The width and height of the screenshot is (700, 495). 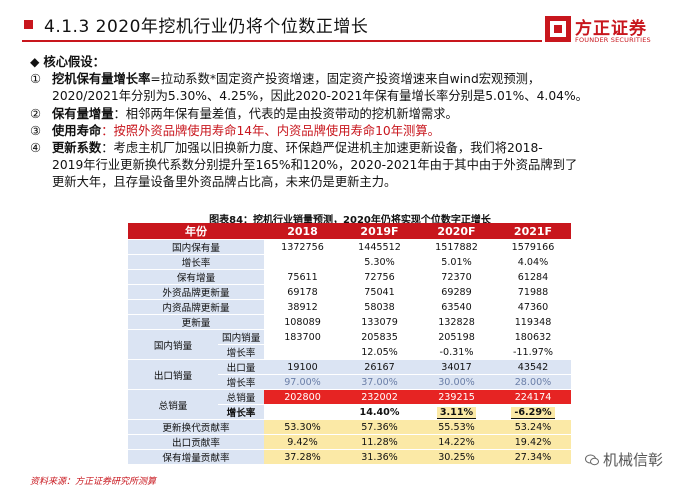 I want to click on assumption-1-term: 挖机保有量增长率, so click(x=101, y=79).